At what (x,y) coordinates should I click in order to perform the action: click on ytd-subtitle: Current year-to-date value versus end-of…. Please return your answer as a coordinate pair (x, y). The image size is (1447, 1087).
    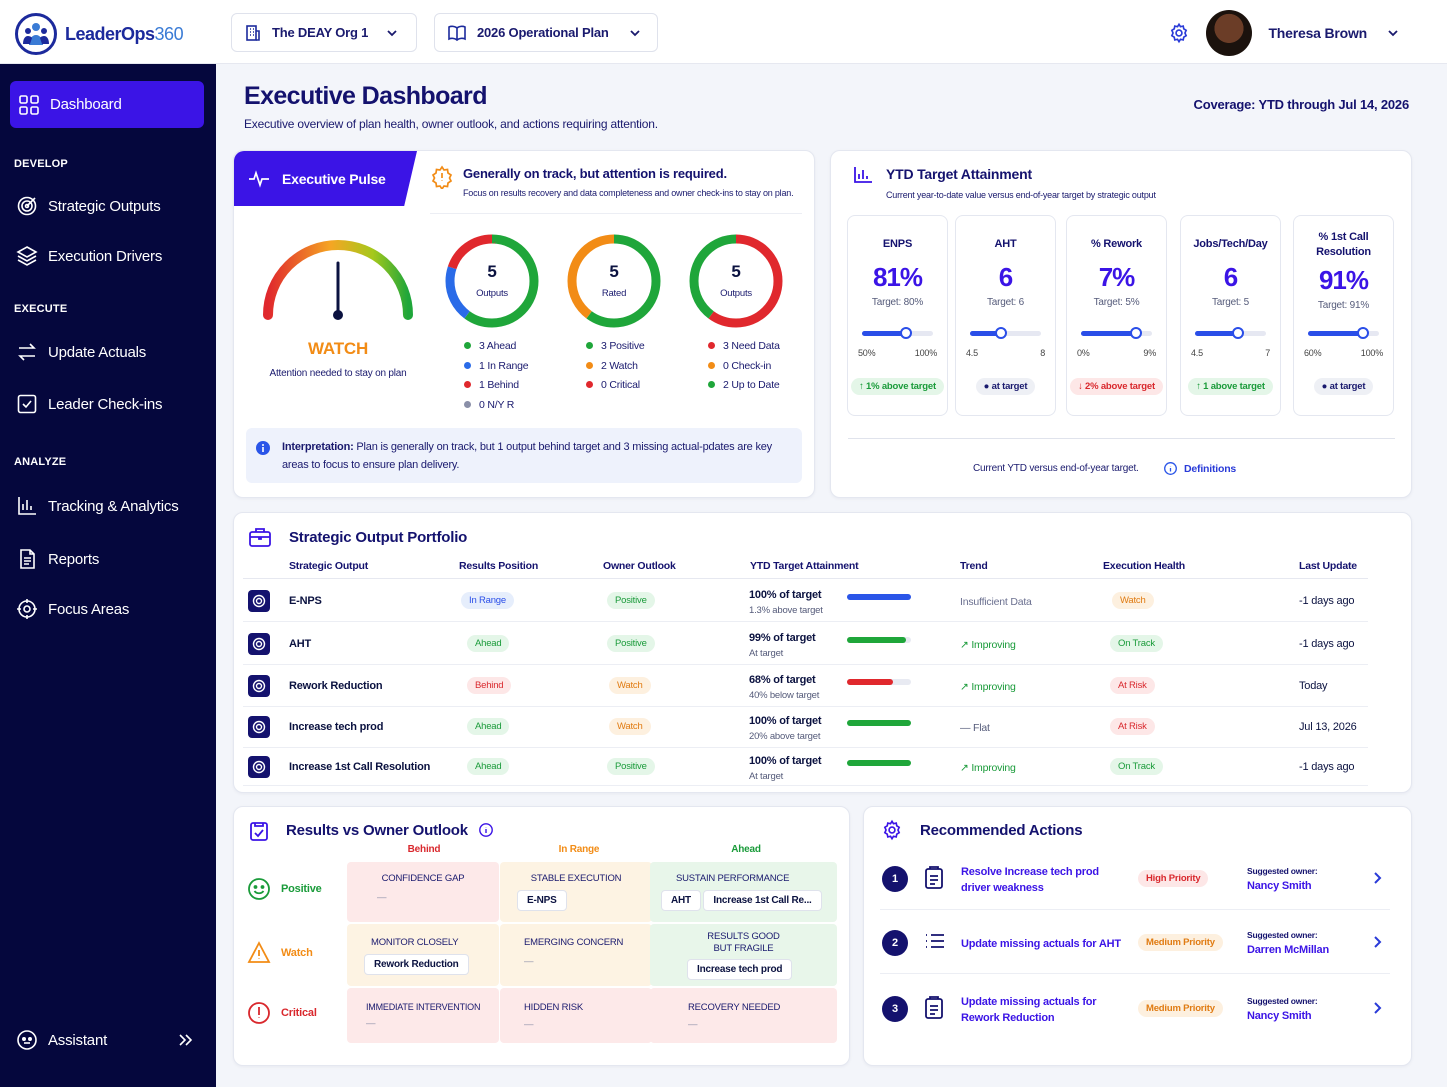
    Looking at the image, I should click on (1021, 195).